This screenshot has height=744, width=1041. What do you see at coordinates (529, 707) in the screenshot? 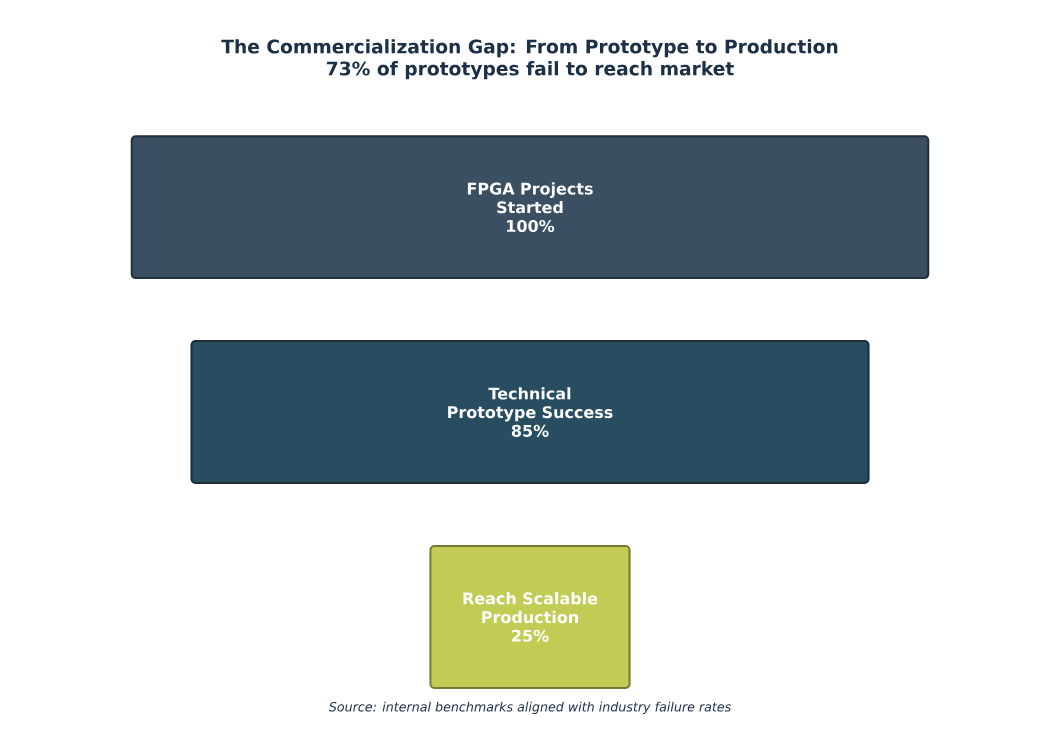
I see `source-note: Source: internal benchmarks aligned with industry failure rates` at bounding box center [529, 707].